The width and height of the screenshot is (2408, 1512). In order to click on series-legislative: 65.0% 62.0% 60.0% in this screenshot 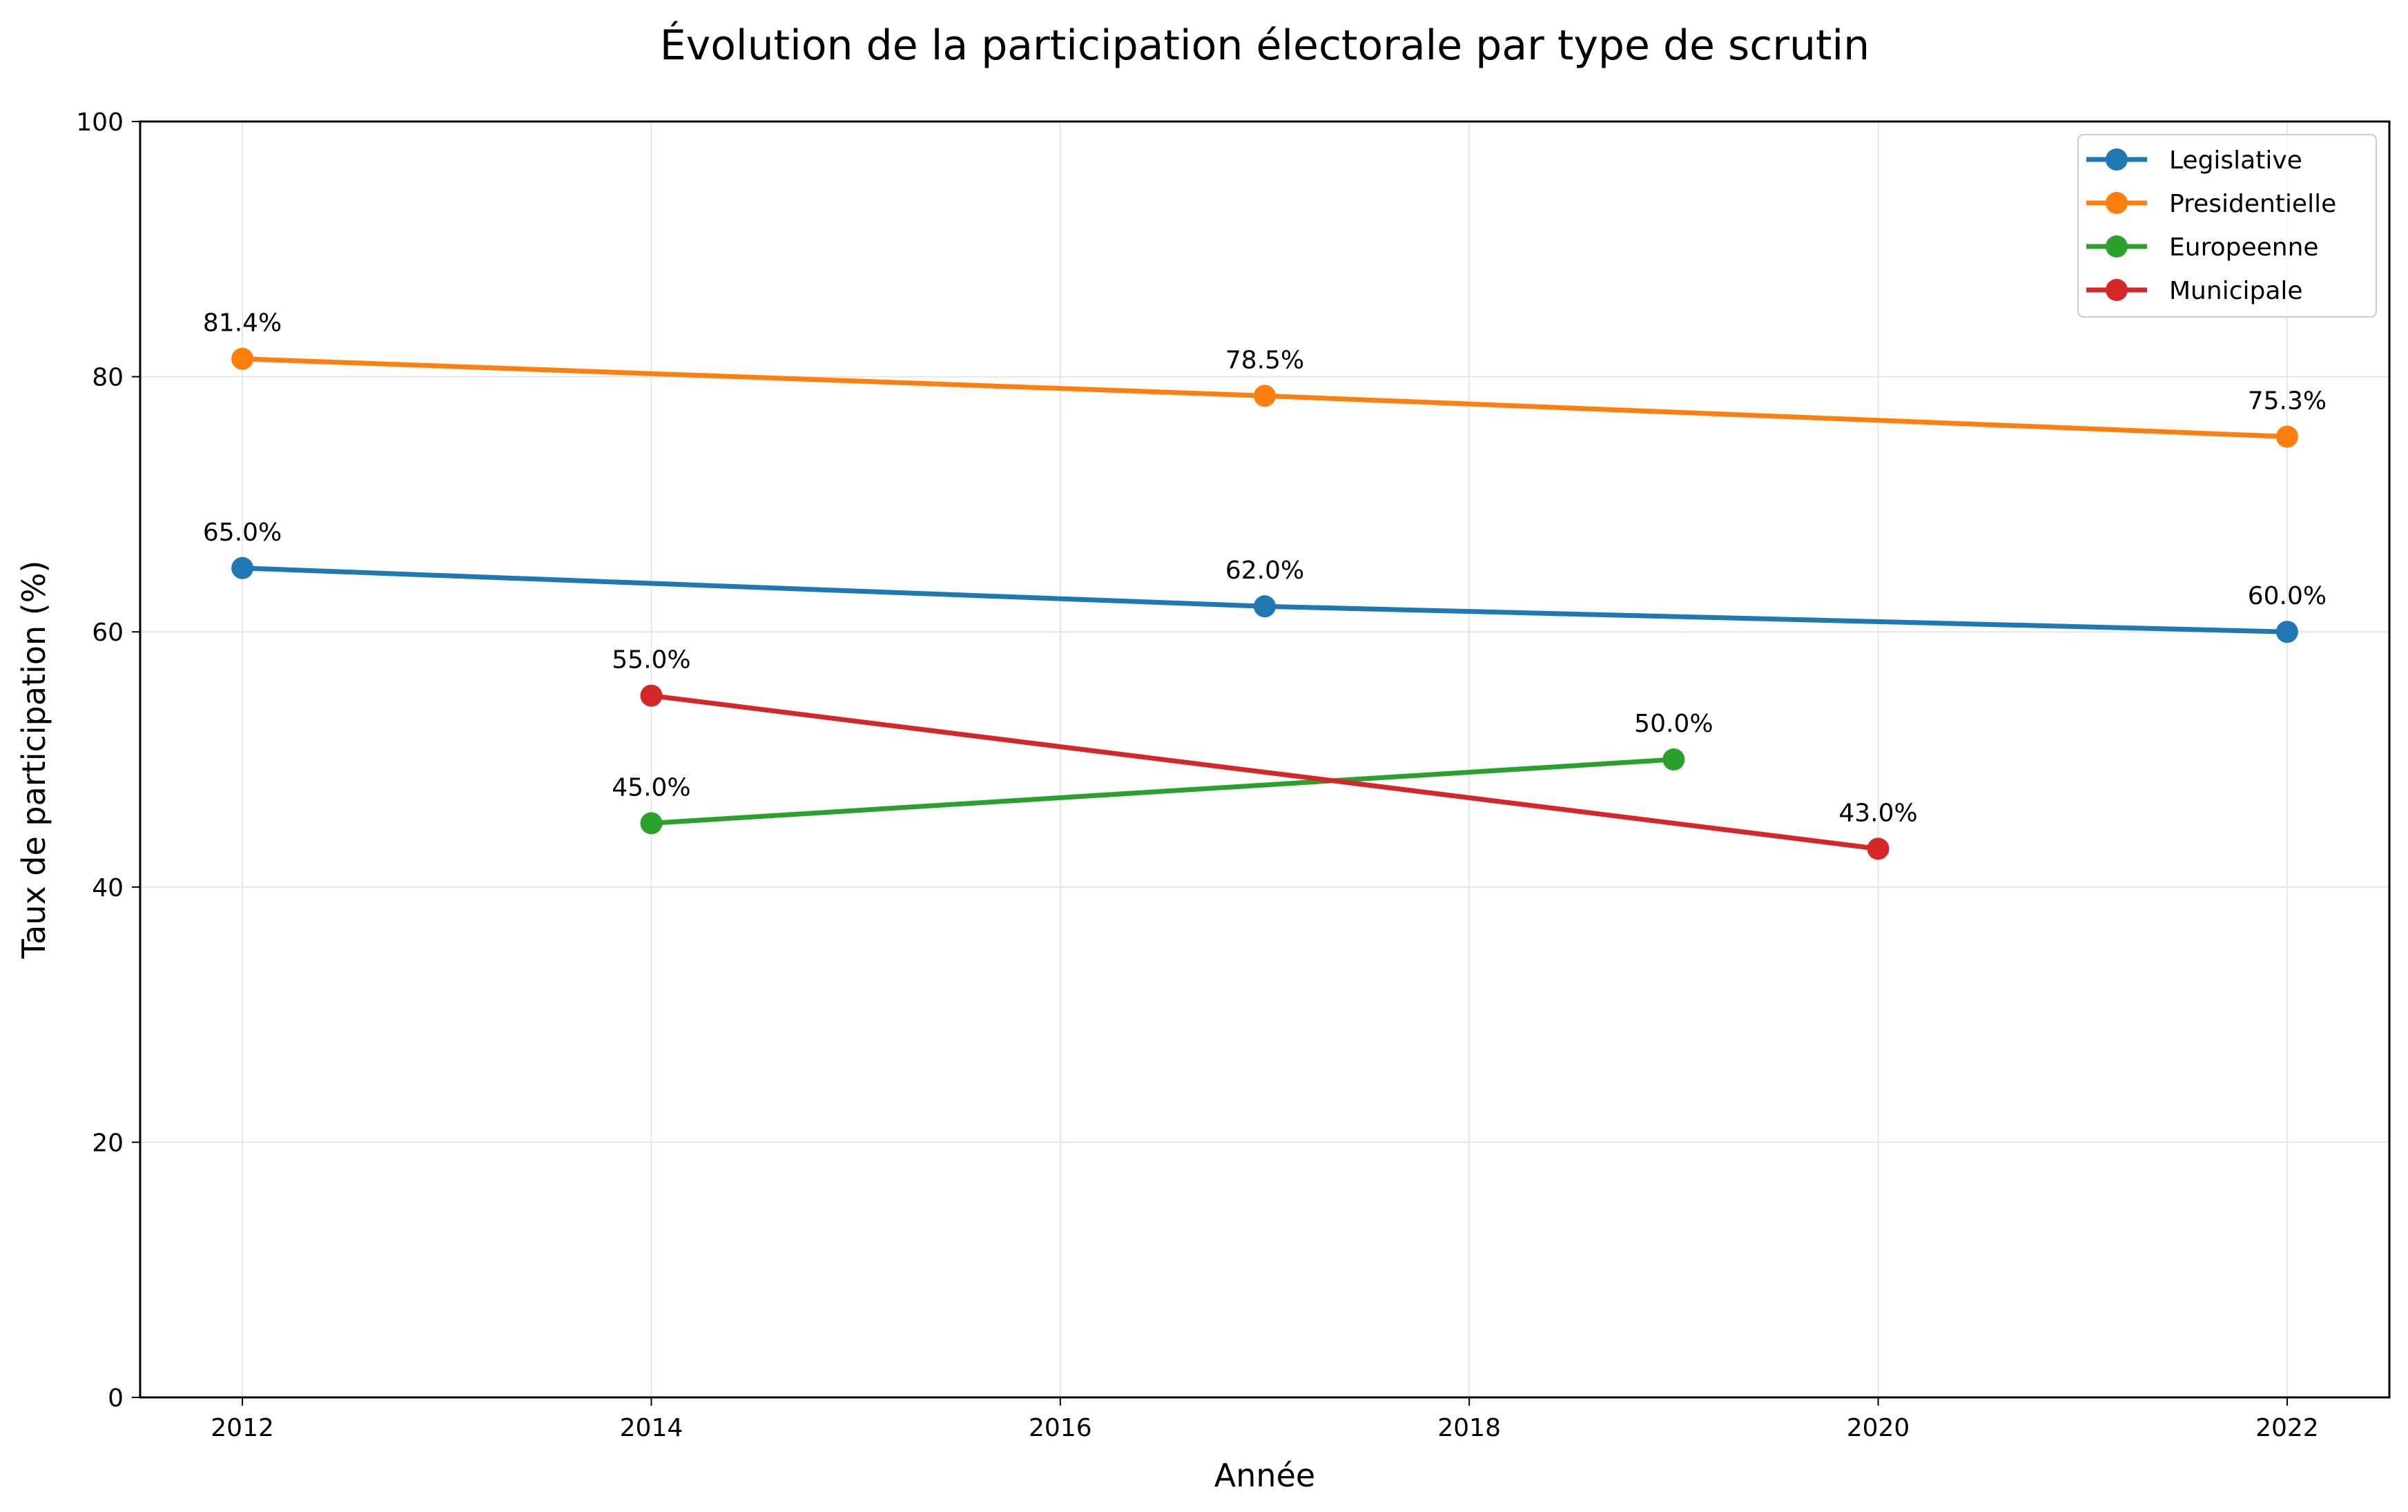, I will do `click(1265, 580)`.